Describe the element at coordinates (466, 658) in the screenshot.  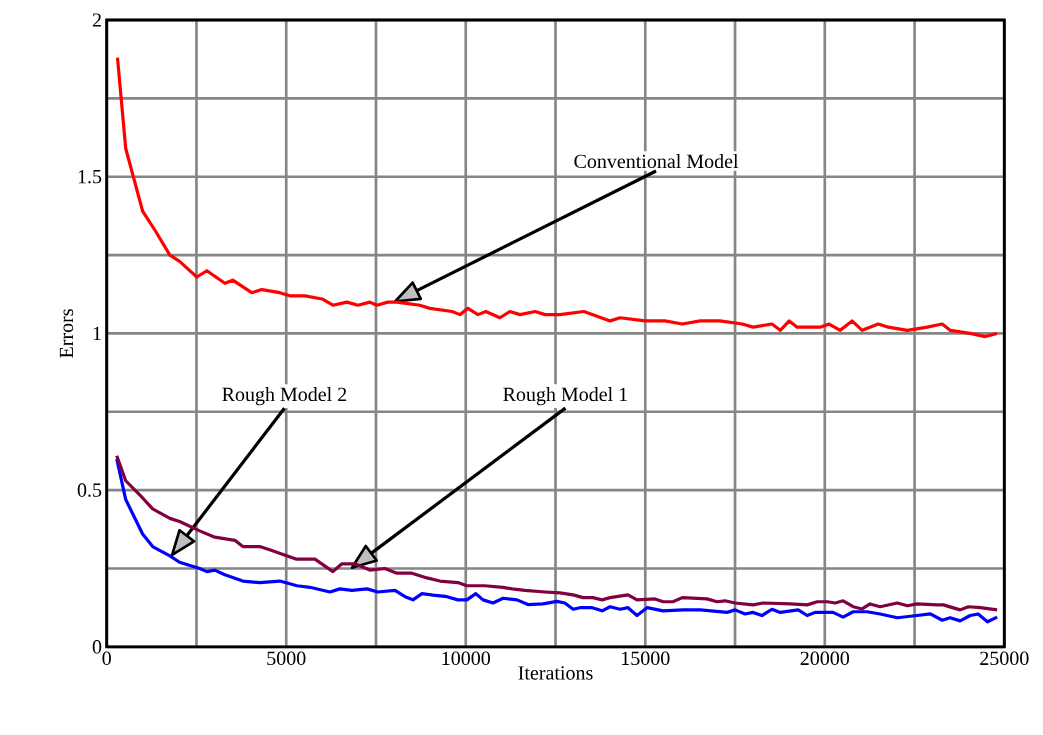
I see `x-tick-label: 10000` at that location.